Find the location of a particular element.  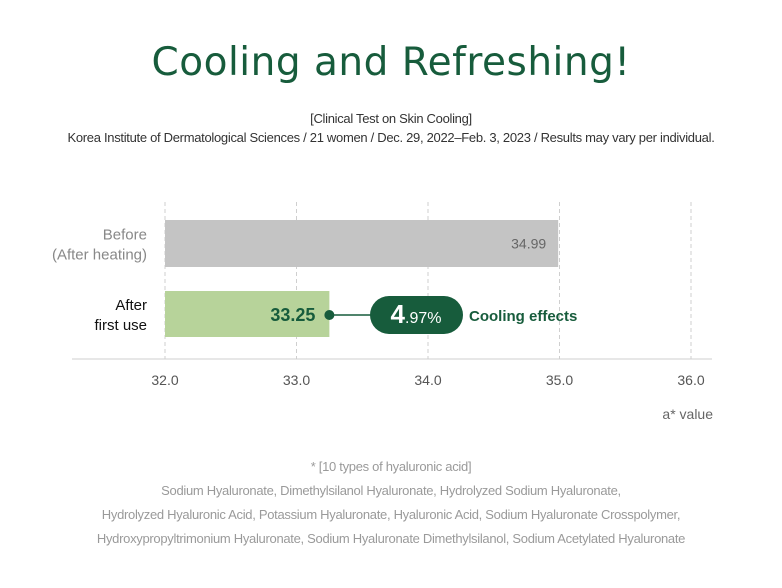

x-tick-label: 33.0 is located at coordinates (296, 380).